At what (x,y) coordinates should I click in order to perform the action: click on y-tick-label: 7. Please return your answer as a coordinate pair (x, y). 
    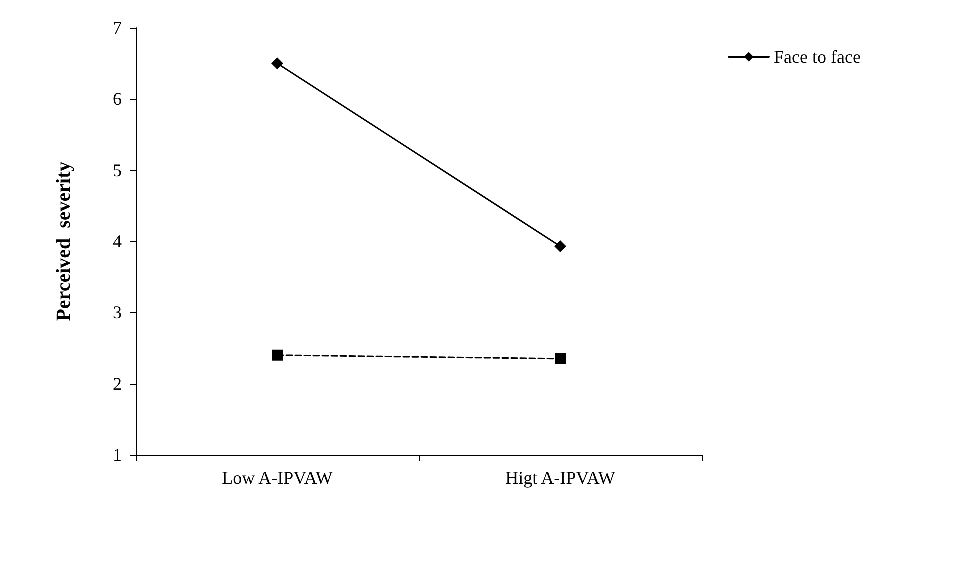
    Looking at the image, I should click on (117, 28).